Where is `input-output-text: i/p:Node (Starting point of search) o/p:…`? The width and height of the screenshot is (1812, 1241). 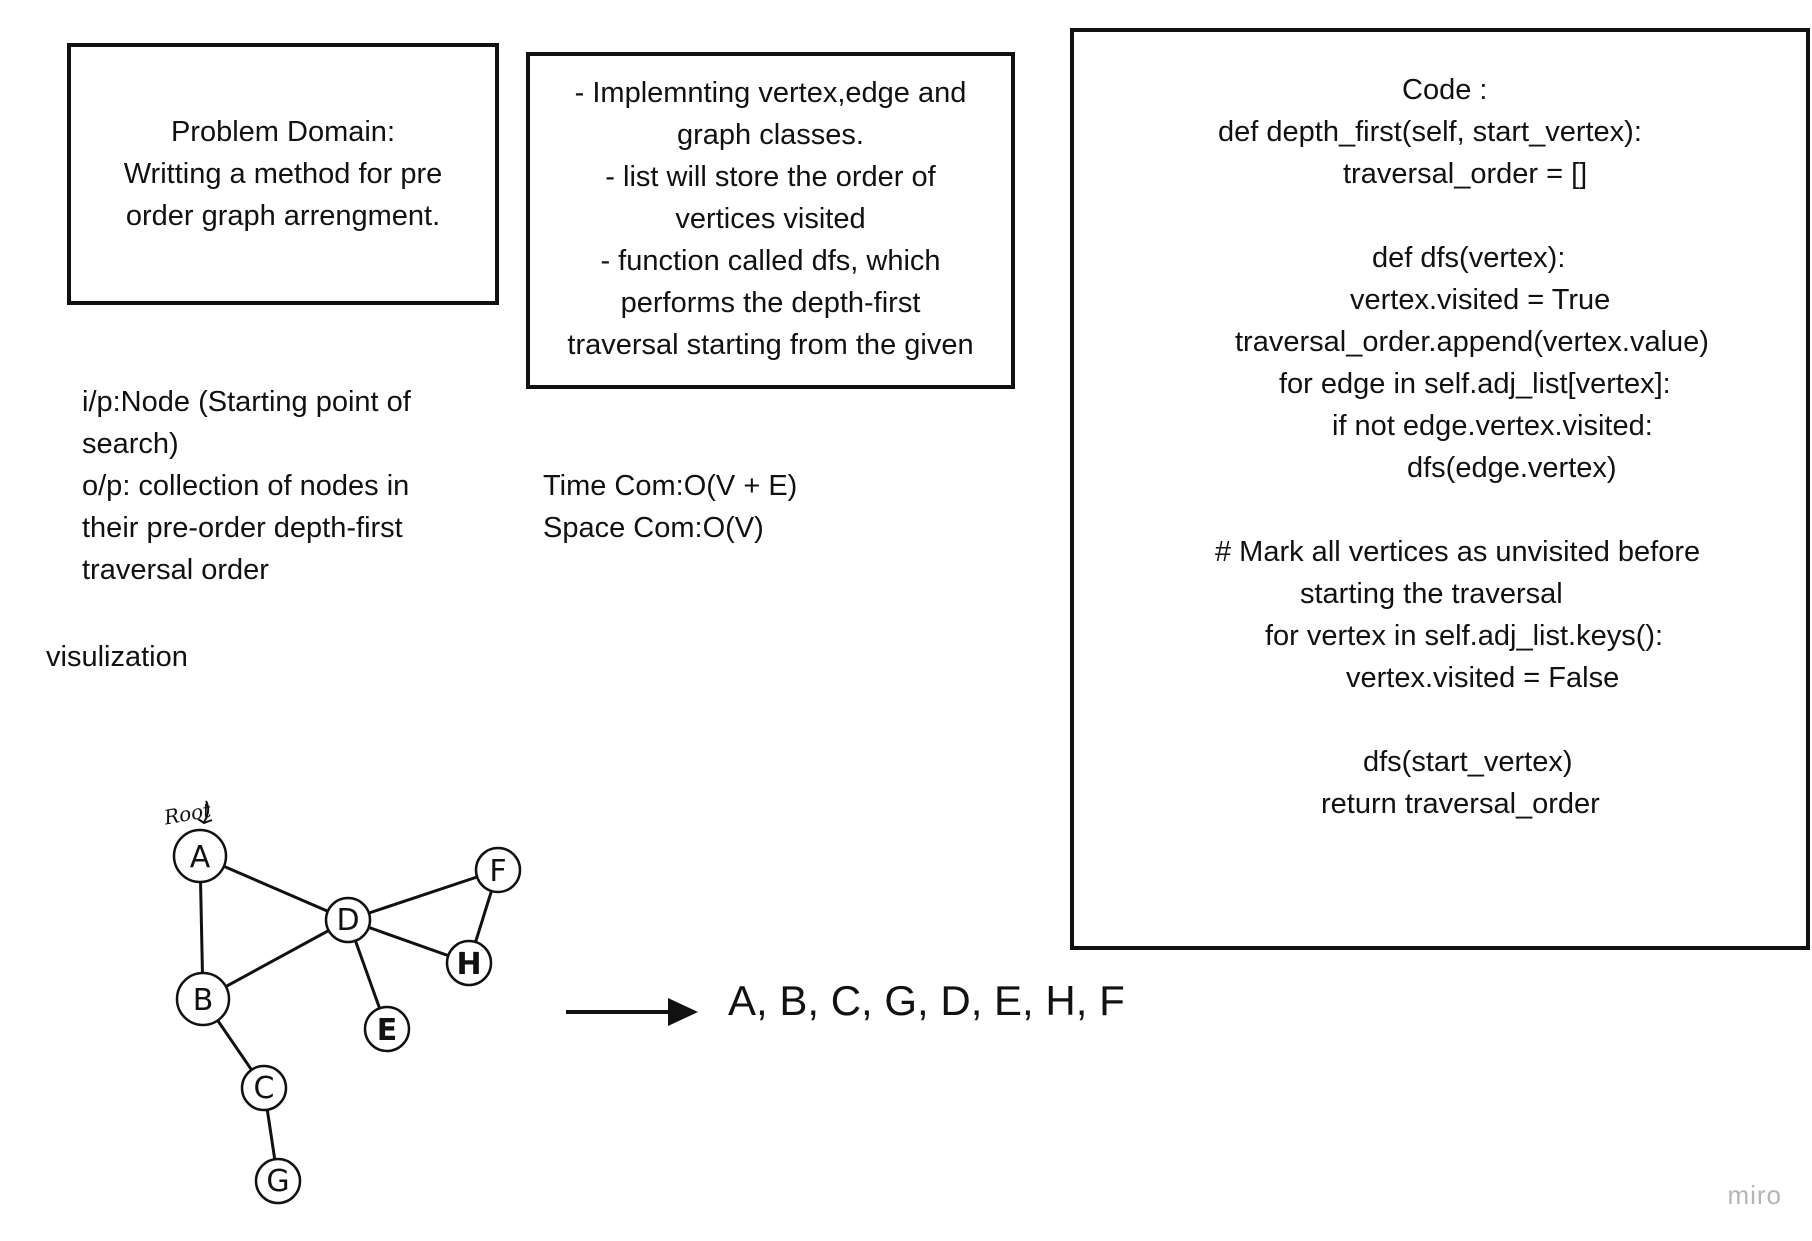 input-output-text: i/p:Node (Starting point of search) o/p:… is located at coordinates (246, 486).